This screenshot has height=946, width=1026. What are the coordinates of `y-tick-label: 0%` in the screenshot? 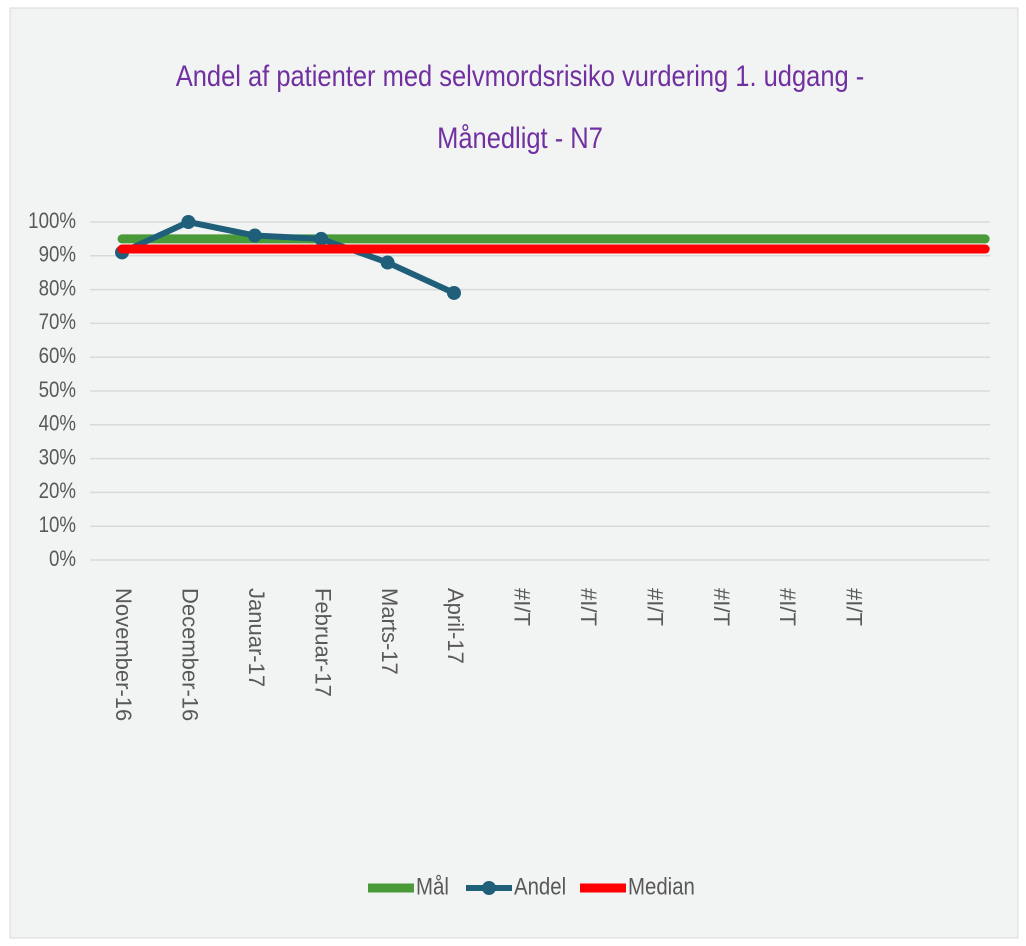 It's located at (62, 559).